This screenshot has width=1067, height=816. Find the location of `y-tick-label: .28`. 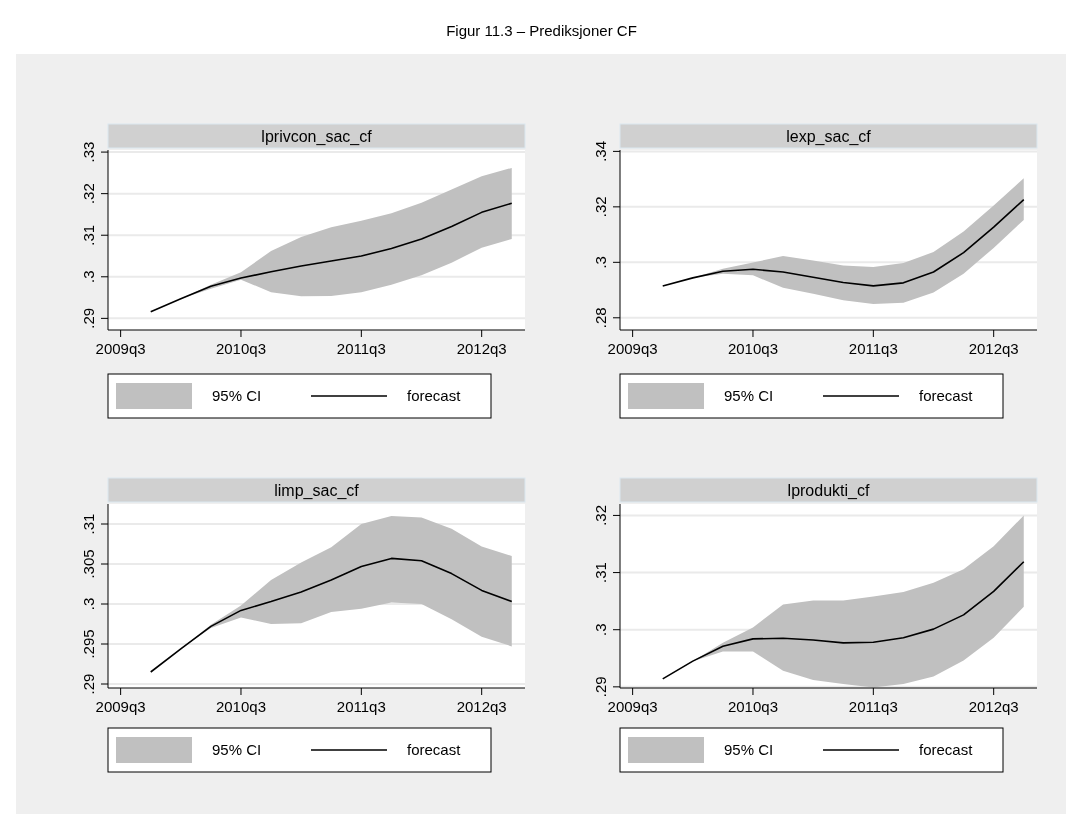

y-tick-label: .28 is located at coordinates (600, 318).